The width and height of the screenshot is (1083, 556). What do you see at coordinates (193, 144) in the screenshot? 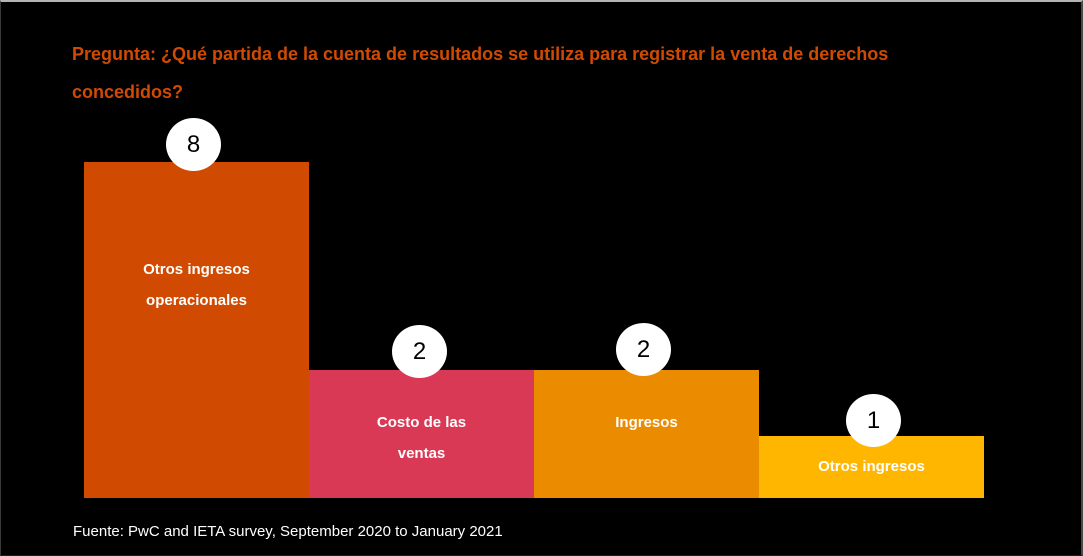
I see `value-badge-8: 8` at bounding box center [193, 144].